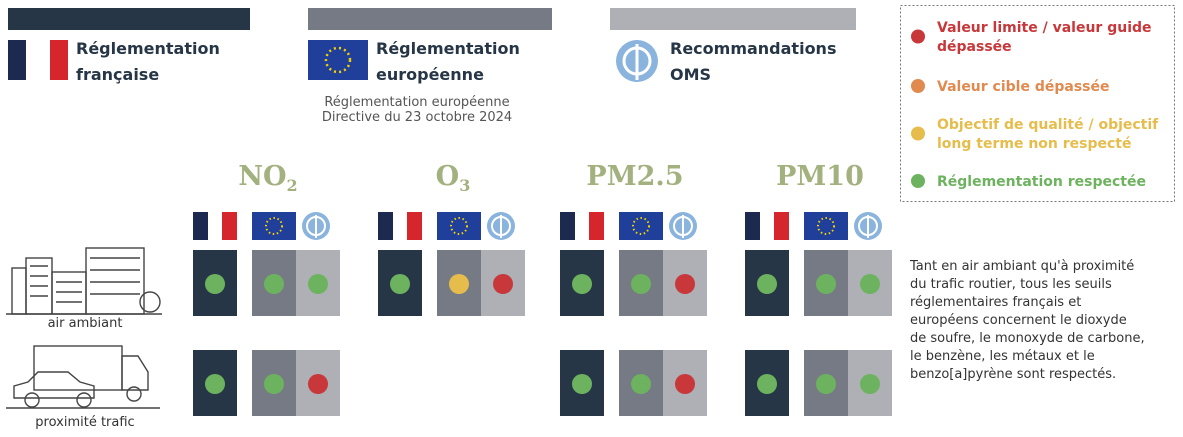  What do you see at coordinates (464, 185) in the screenshot?
I see `pollutant-subscript: 3` at bounding box center [464, 185].